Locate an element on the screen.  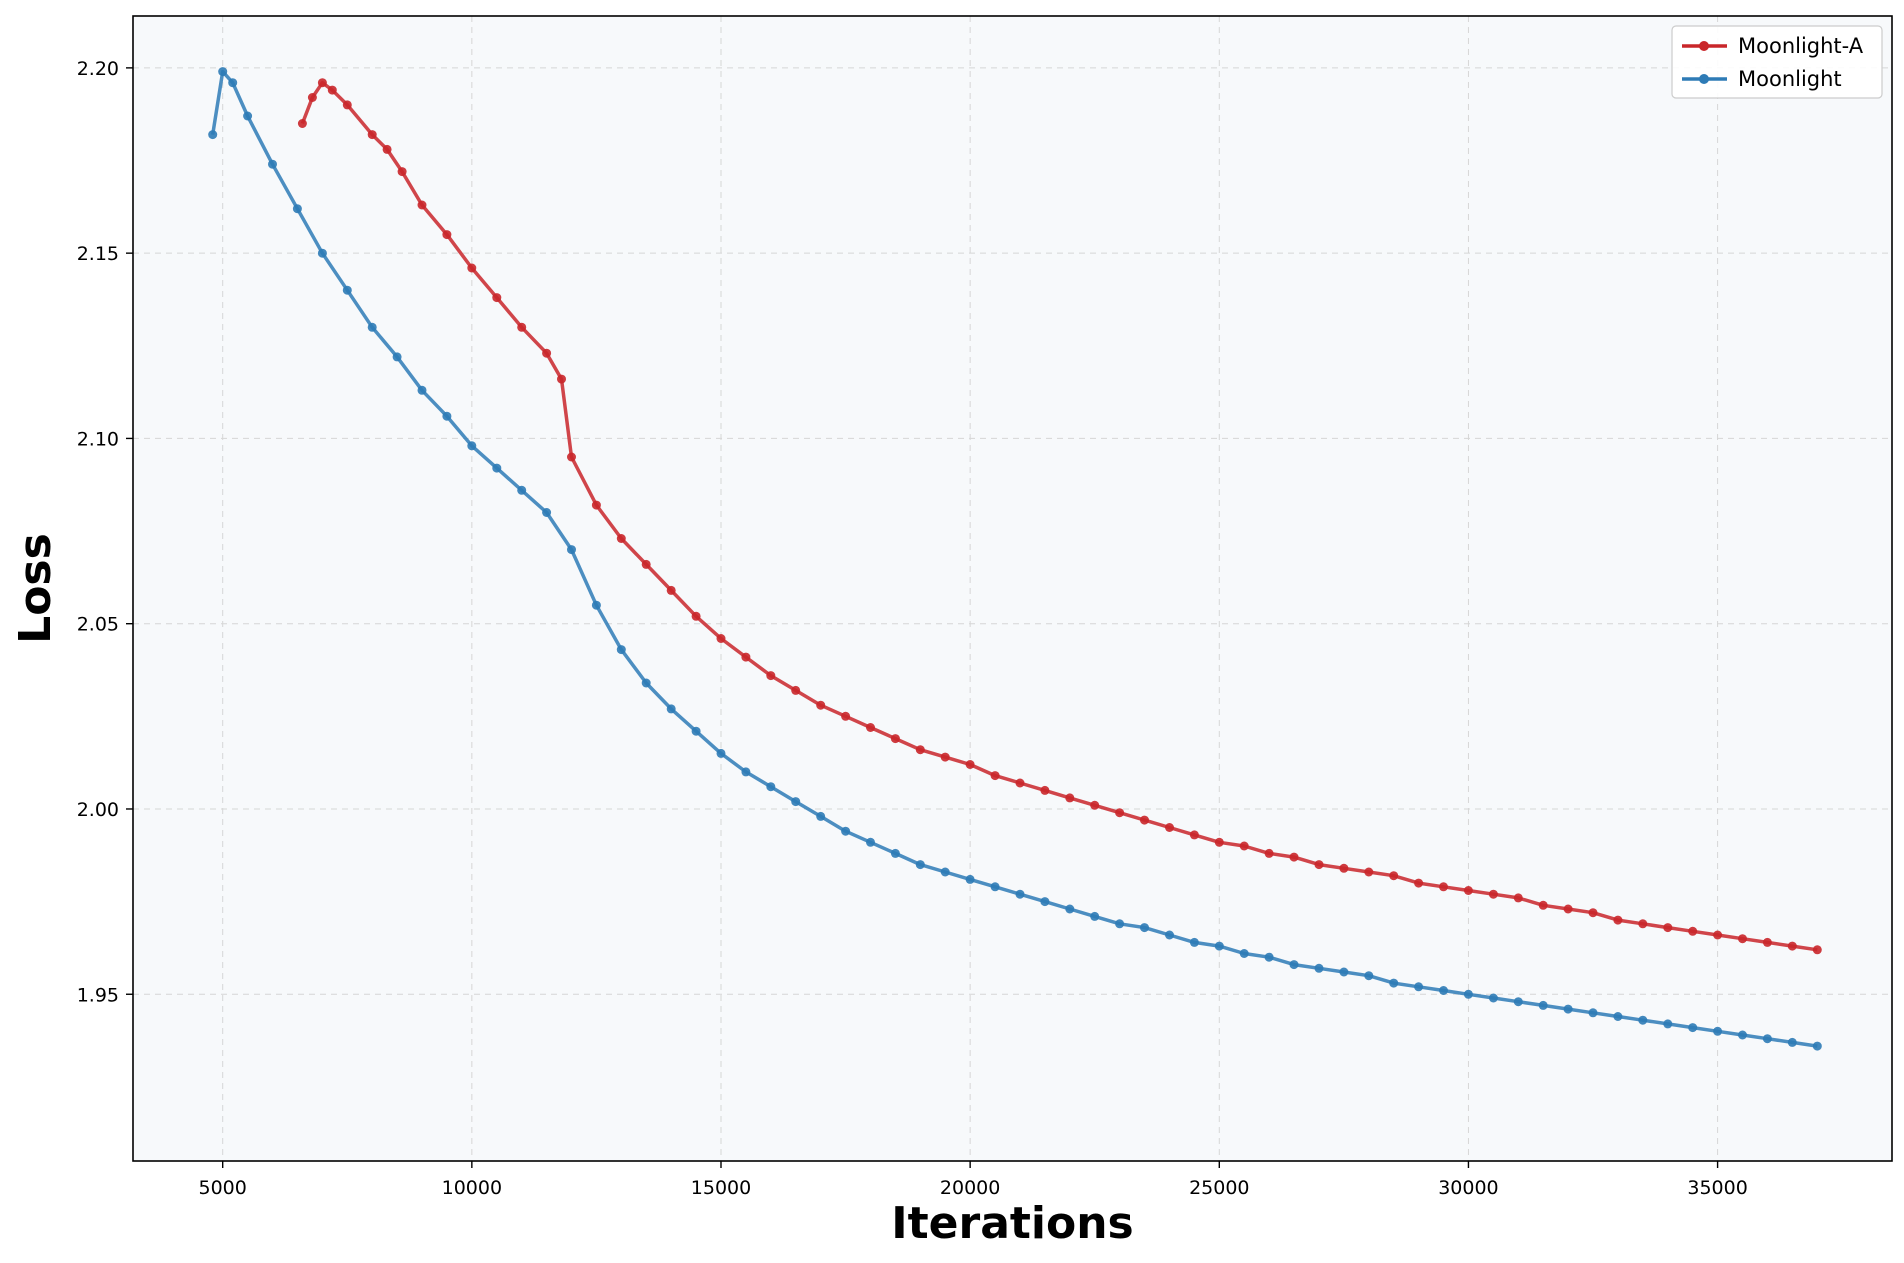
x-axis: 5000 10000 15000 20000 25000 30000 35000 is located at coordinates (973, 1180).